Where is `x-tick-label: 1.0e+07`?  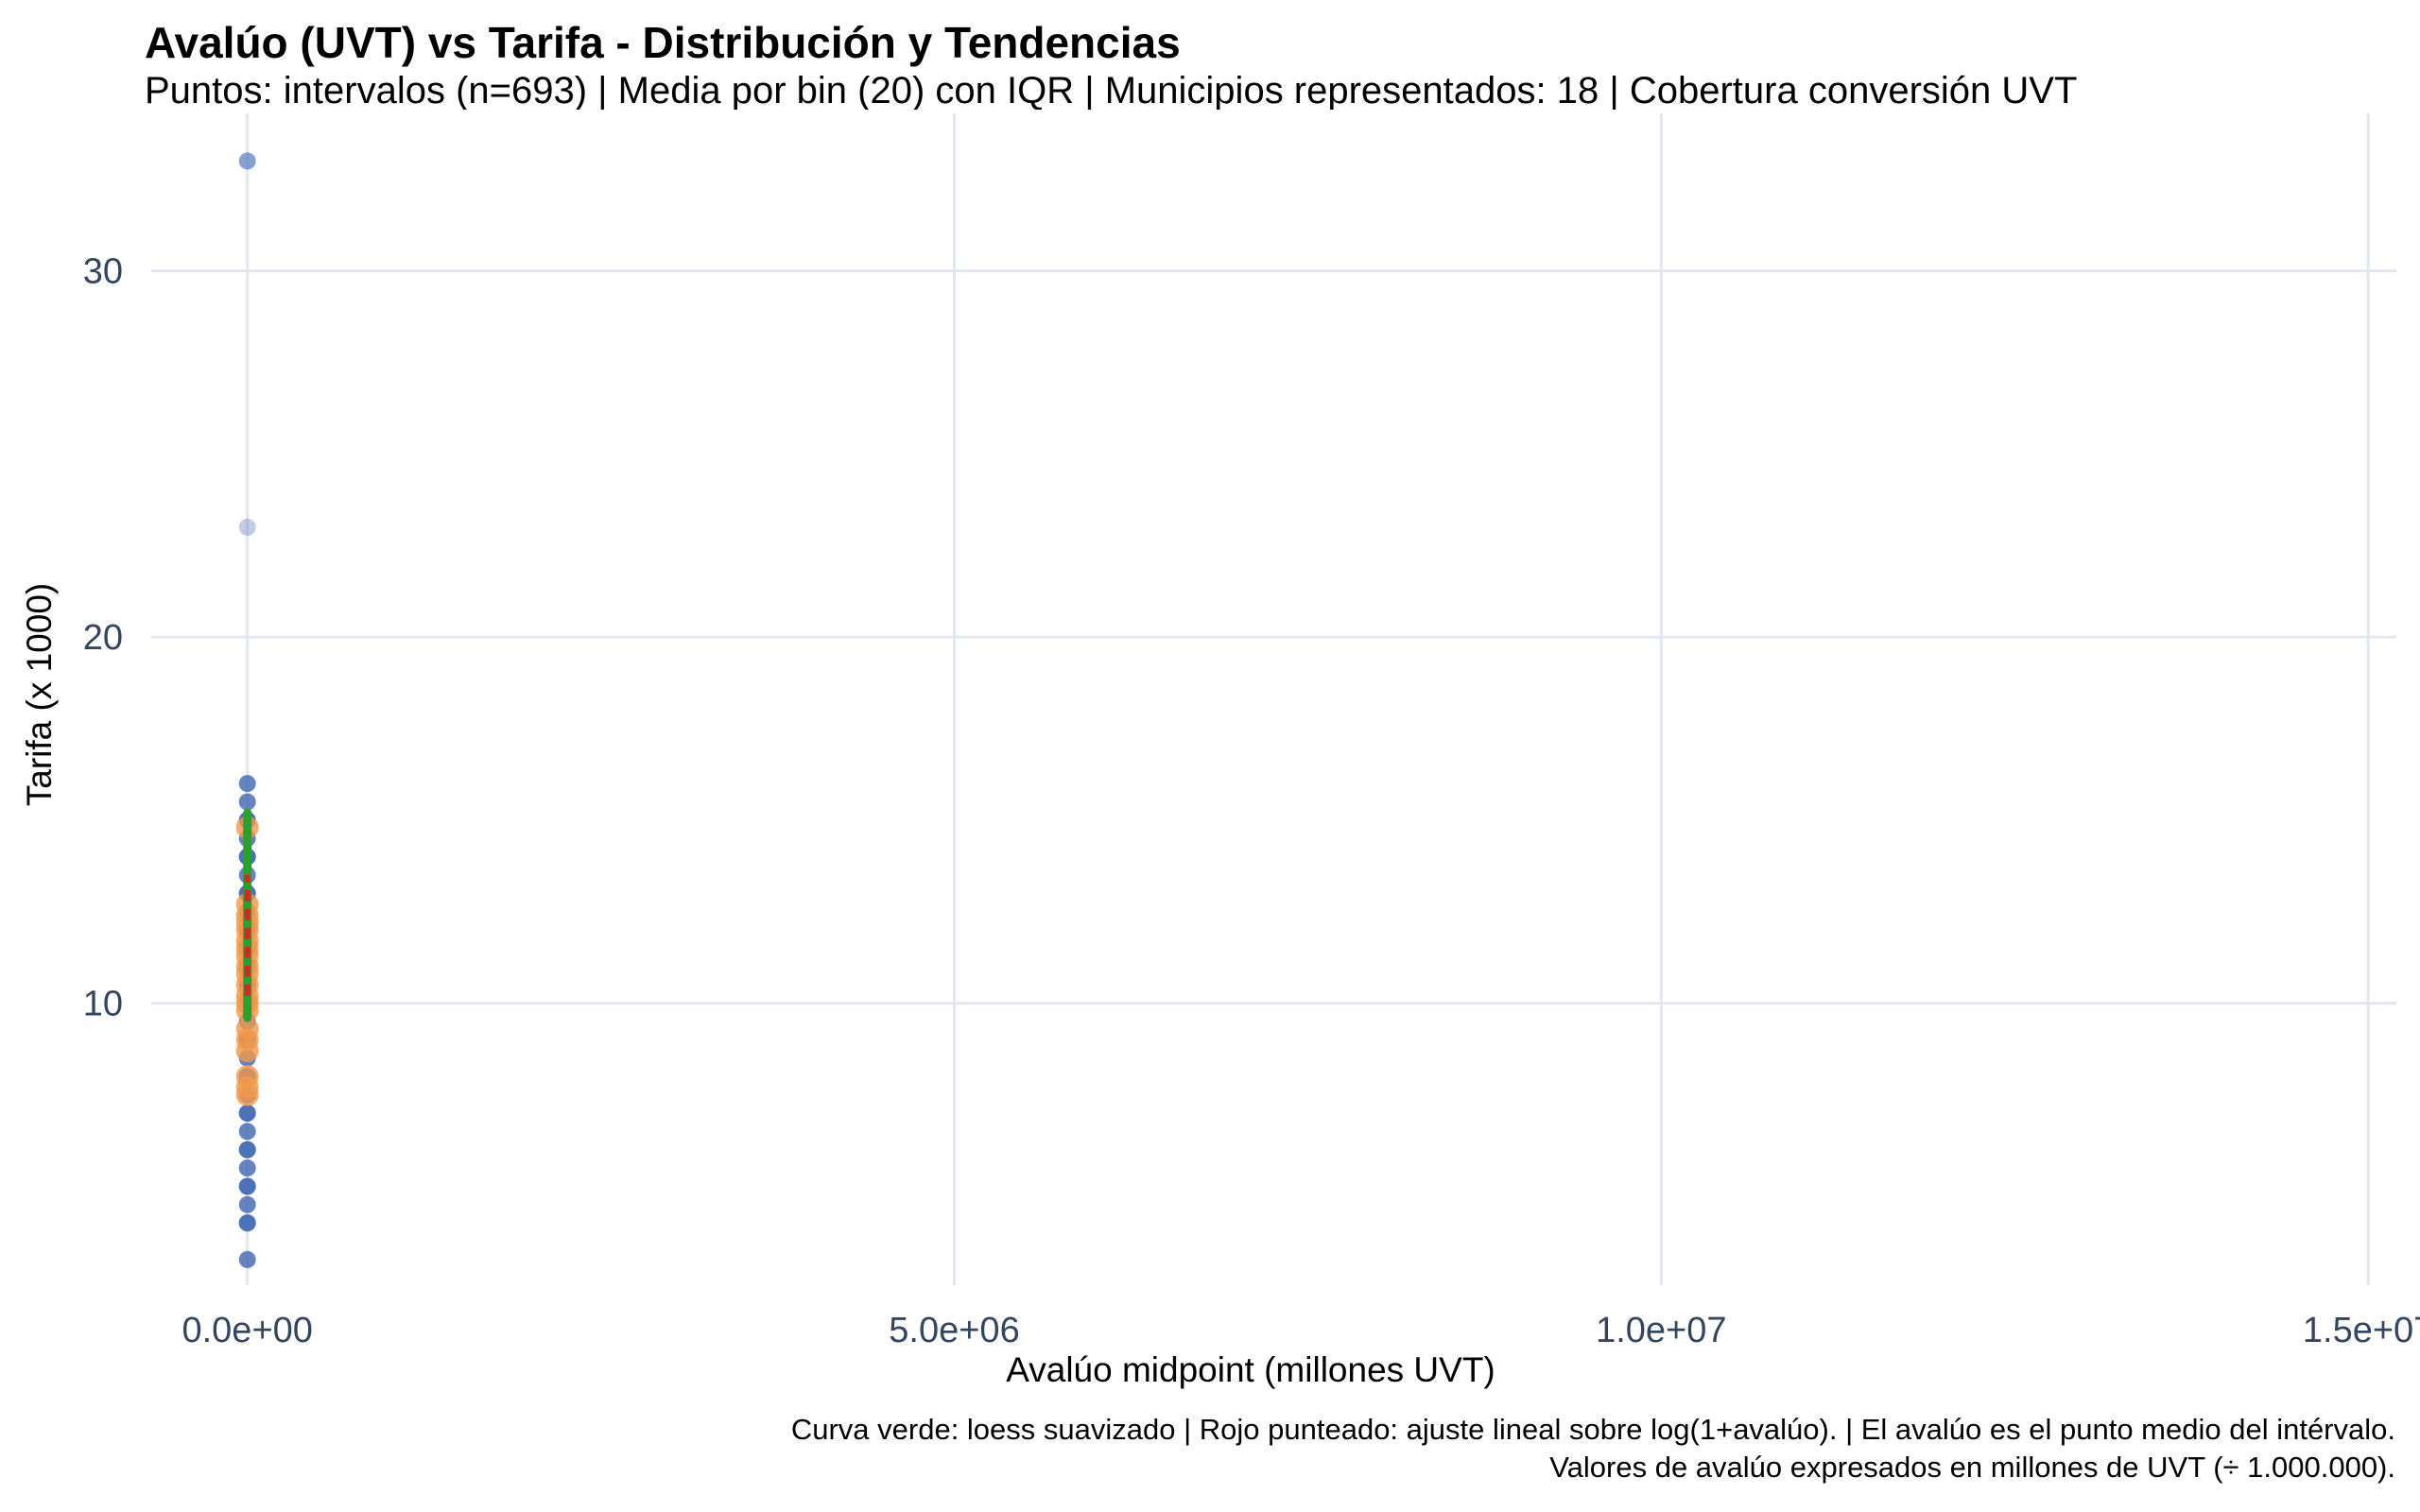
x-tick-label: 1.0e+07 is located at coordinates (1661, 1330).